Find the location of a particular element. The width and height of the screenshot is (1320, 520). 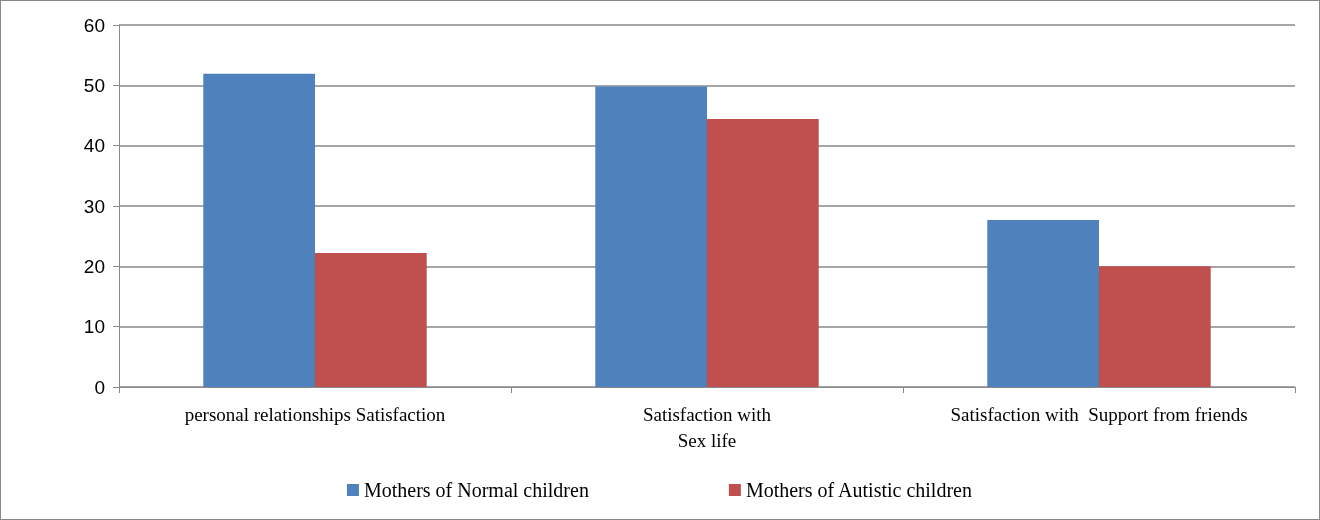

y-tick-label: 40 is located at coordinates (94, 146).